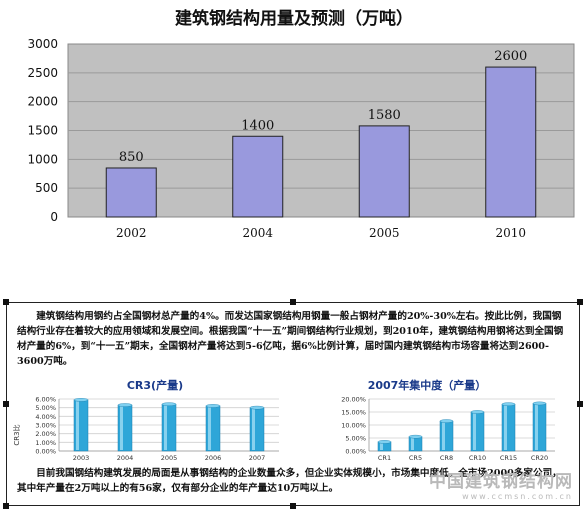 The image size is (588, 513). What do you see at coordinates (384, 458) in the screenshot?
I see `x-tick-label: CR1` at bounding box center [384, 458].